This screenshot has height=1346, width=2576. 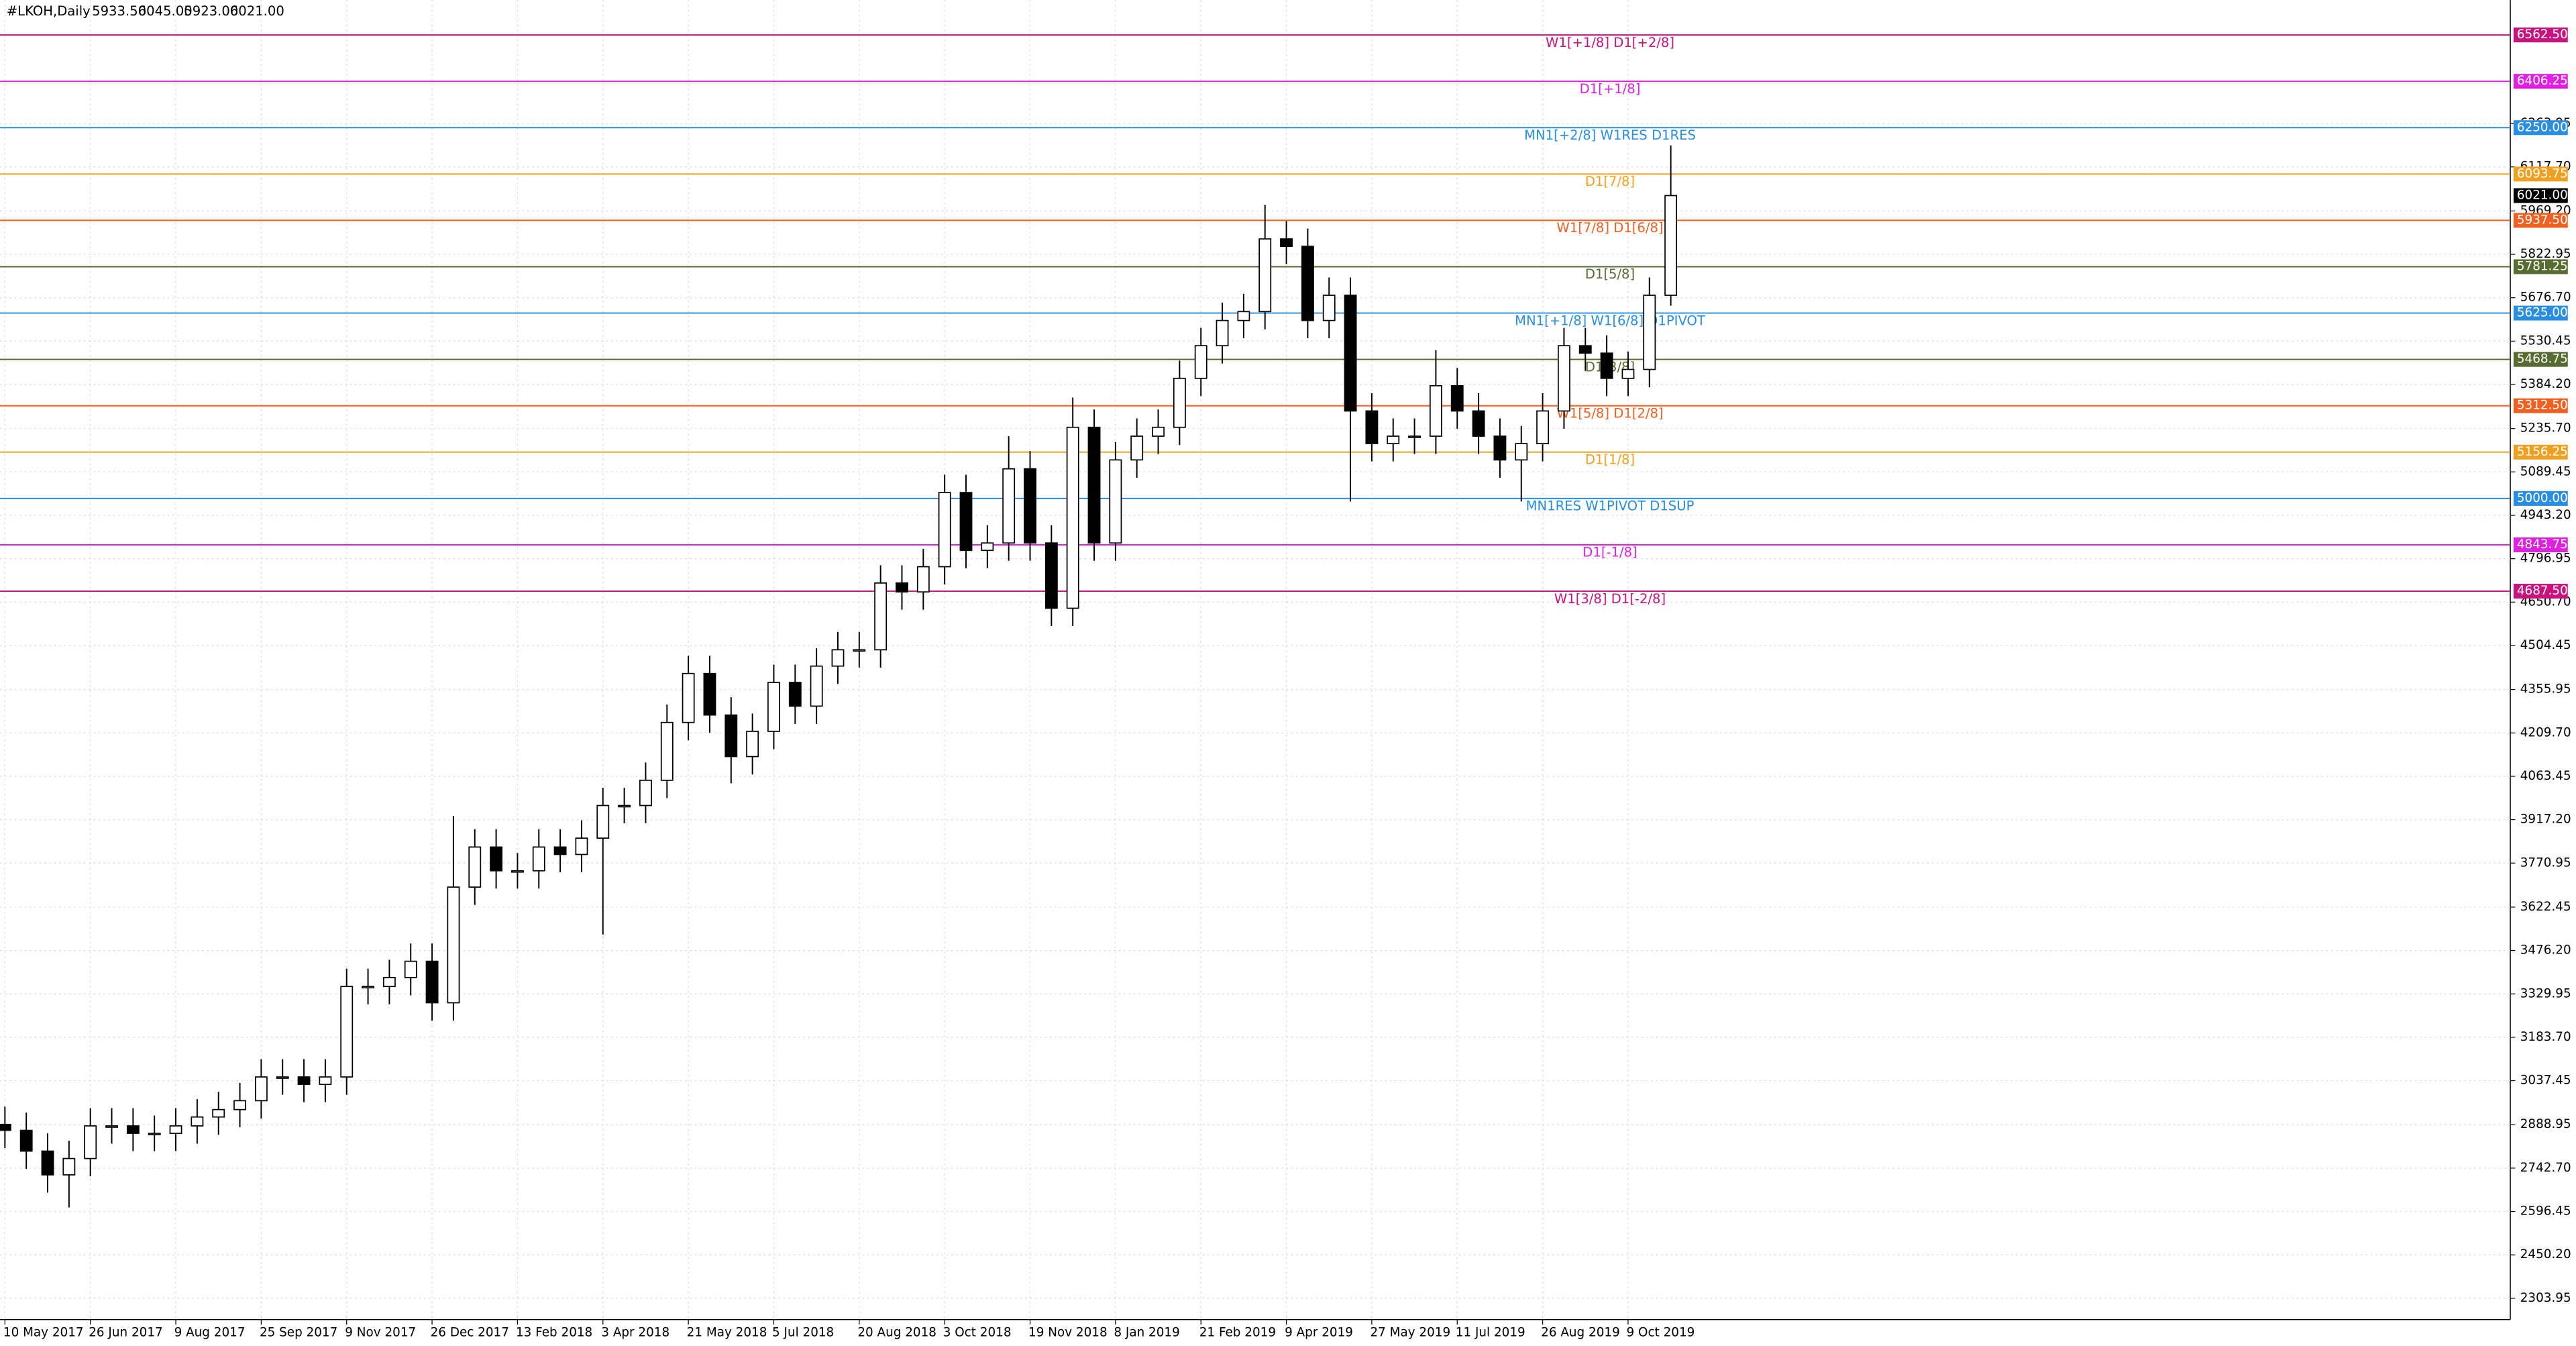 What do you see at coordinates (1610, 135) in the screenshot?
I see `level-label: MN1[+2/8] W1RES D1RES` at bounding box center [1610, 135].